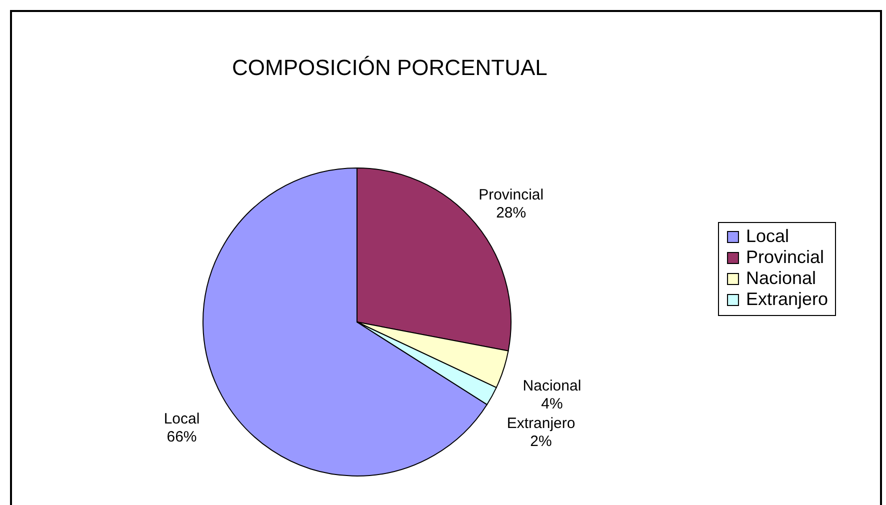 The width and height of the screenshot is (886, 505). Describe the element at coordinates (552, 385) in the screenshot. I see `slice-label: Nacional` at that location.